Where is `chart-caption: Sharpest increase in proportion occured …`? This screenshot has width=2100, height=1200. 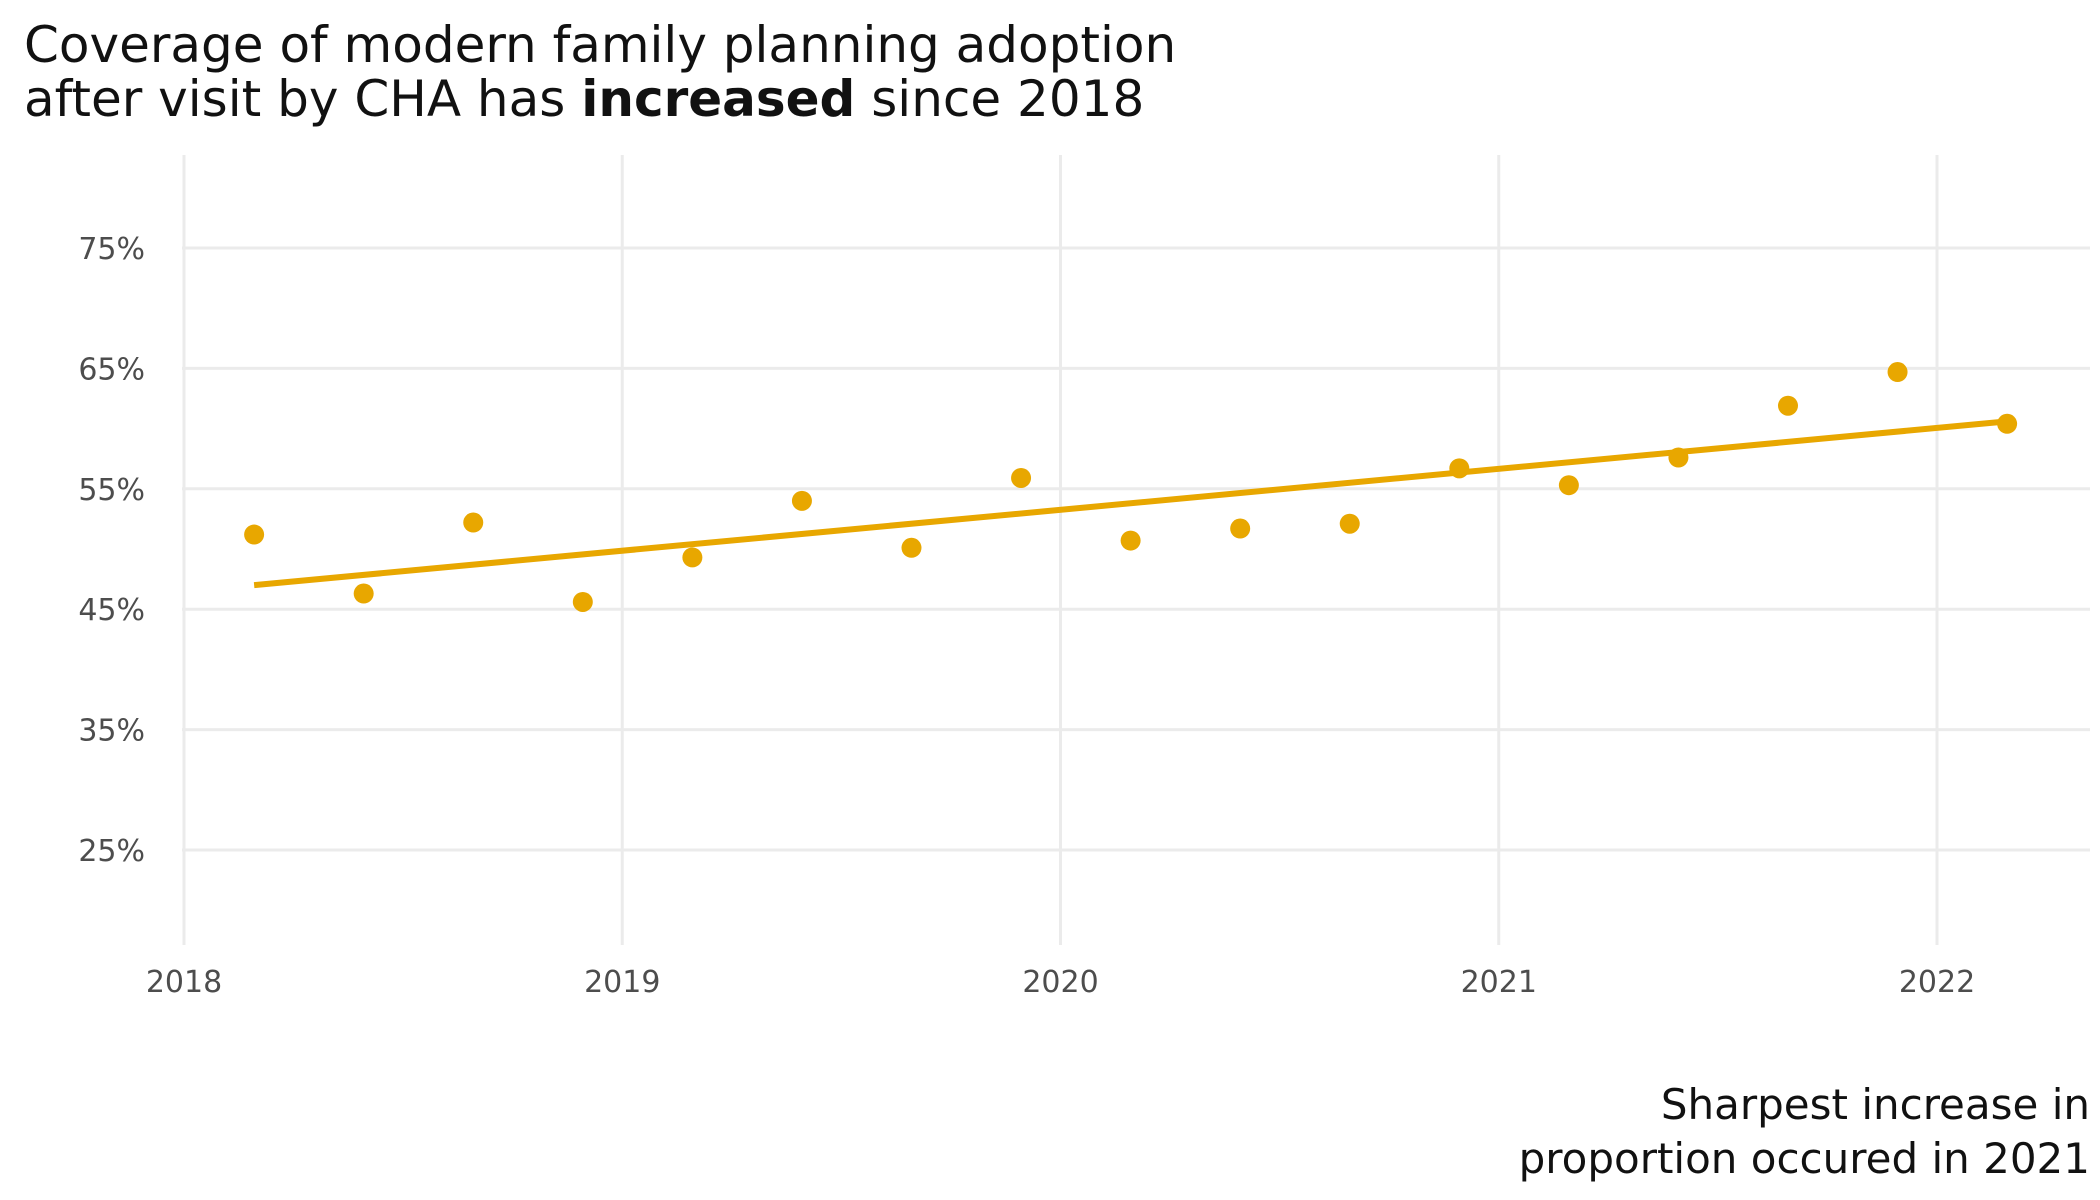 chart-caption: Sharpest increase in proportion occured … is located at coordinates (1804, 1132).